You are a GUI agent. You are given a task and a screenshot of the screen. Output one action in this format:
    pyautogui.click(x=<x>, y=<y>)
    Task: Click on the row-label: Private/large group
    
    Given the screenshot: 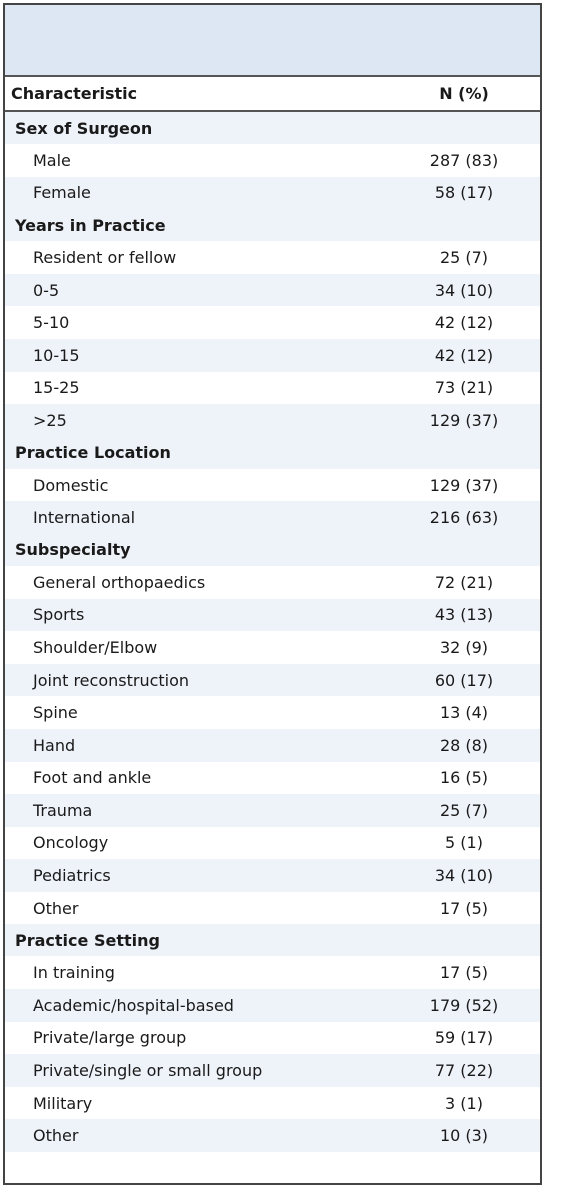 What is the action you would take?
    pyautogui.click(x=110, y=1038)
    